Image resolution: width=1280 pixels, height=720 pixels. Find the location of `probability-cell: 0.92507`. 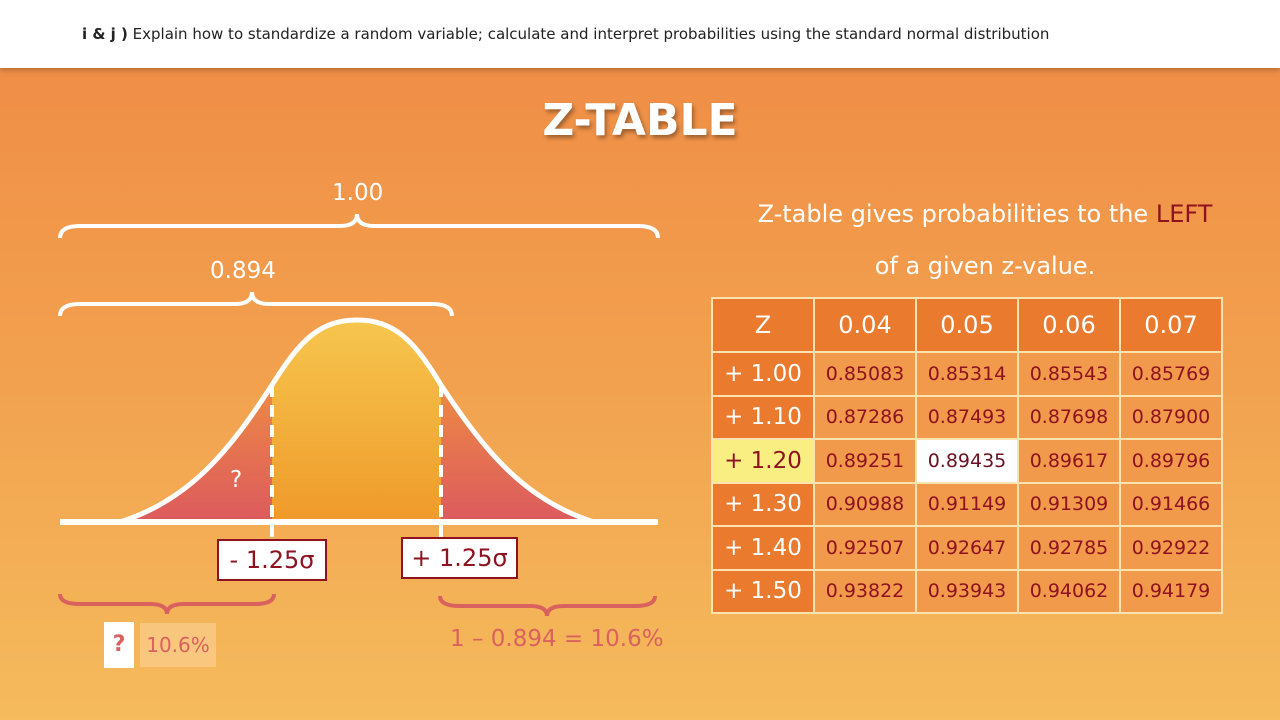

probability-cell: 0.92507 is located at coordinates (865, 548).